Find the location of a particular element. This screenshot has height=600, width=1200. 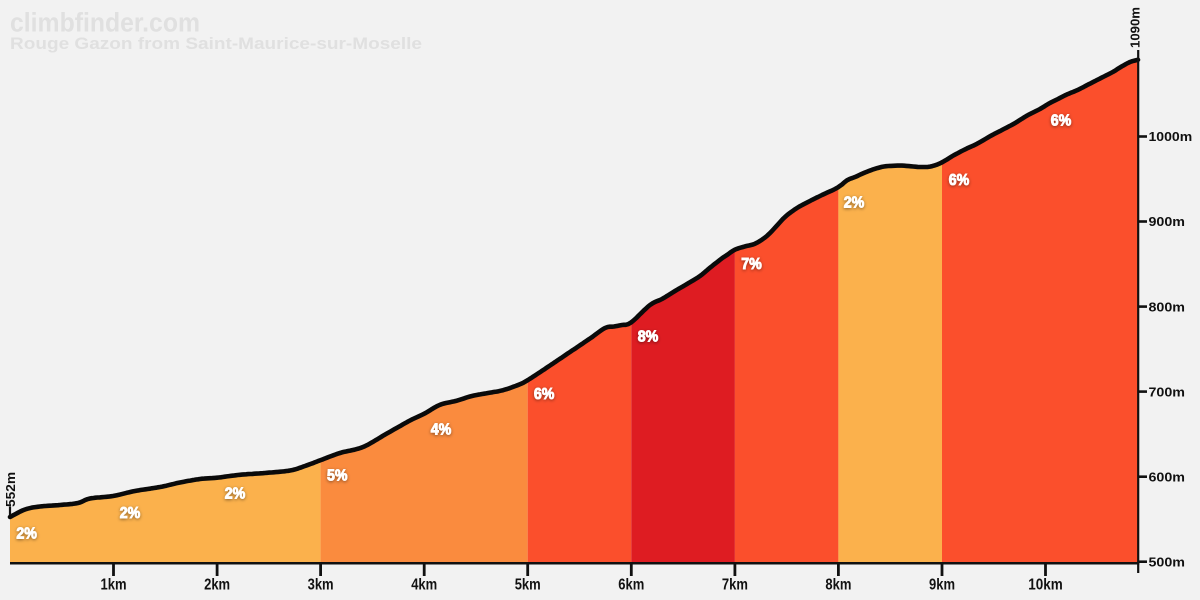

svg-text: 552m is located at coordinates (10, 489).